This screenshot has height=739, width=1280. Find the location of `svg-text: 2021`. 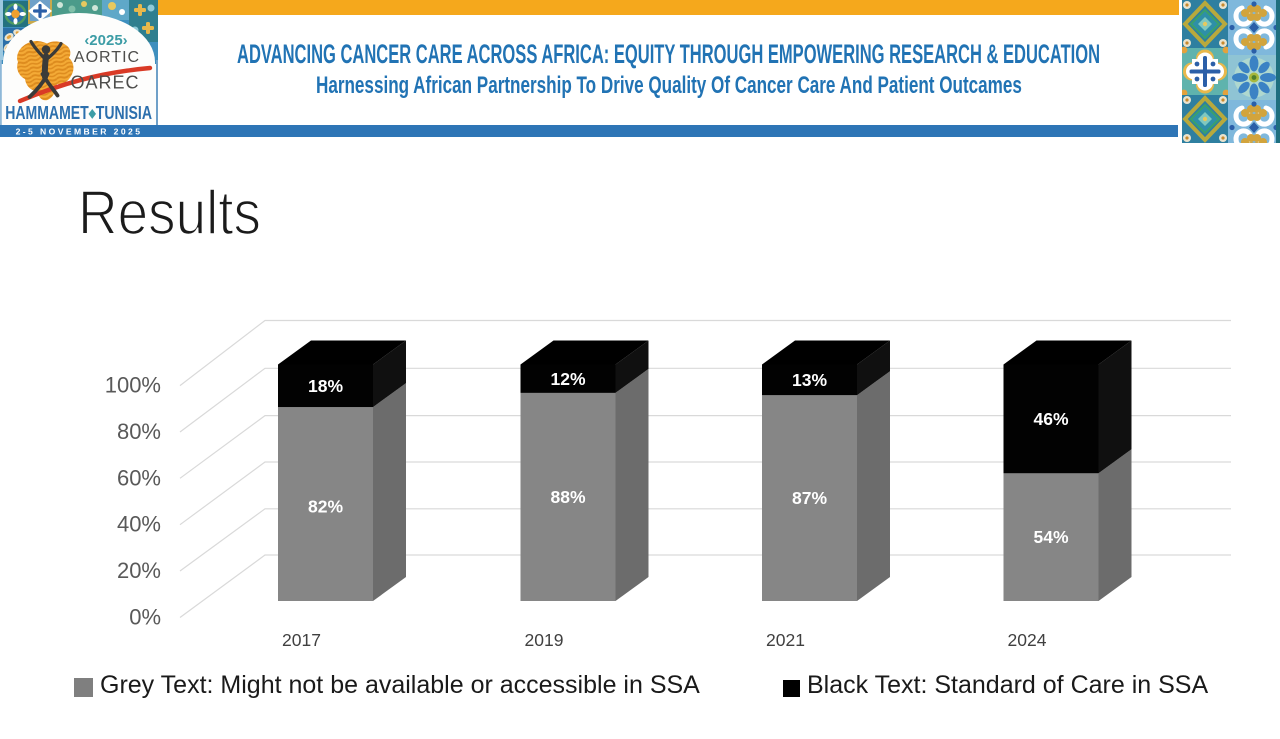

svg-text: 2021 is located at coordinates (785, 640).